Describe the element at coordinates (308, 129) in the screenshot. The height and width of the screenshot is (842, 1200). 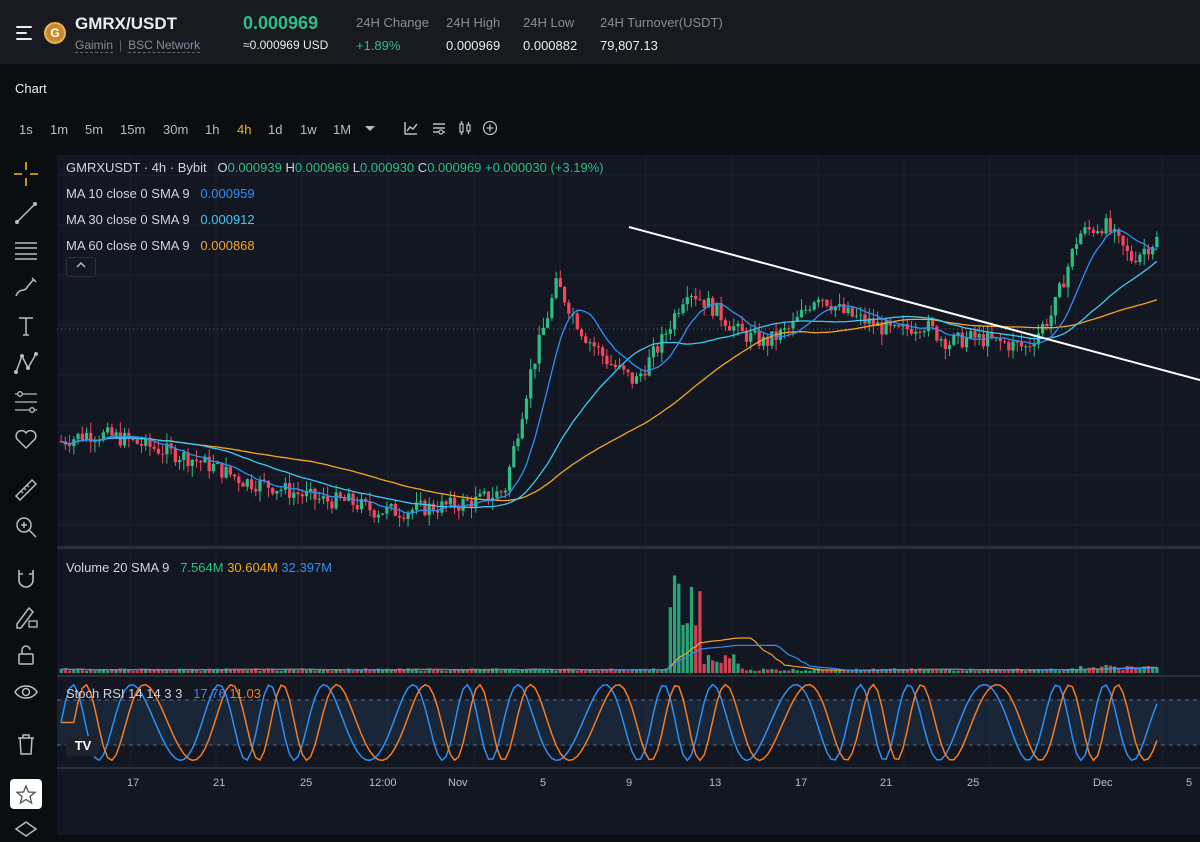
I see `tf-1w: 1w` at that location.